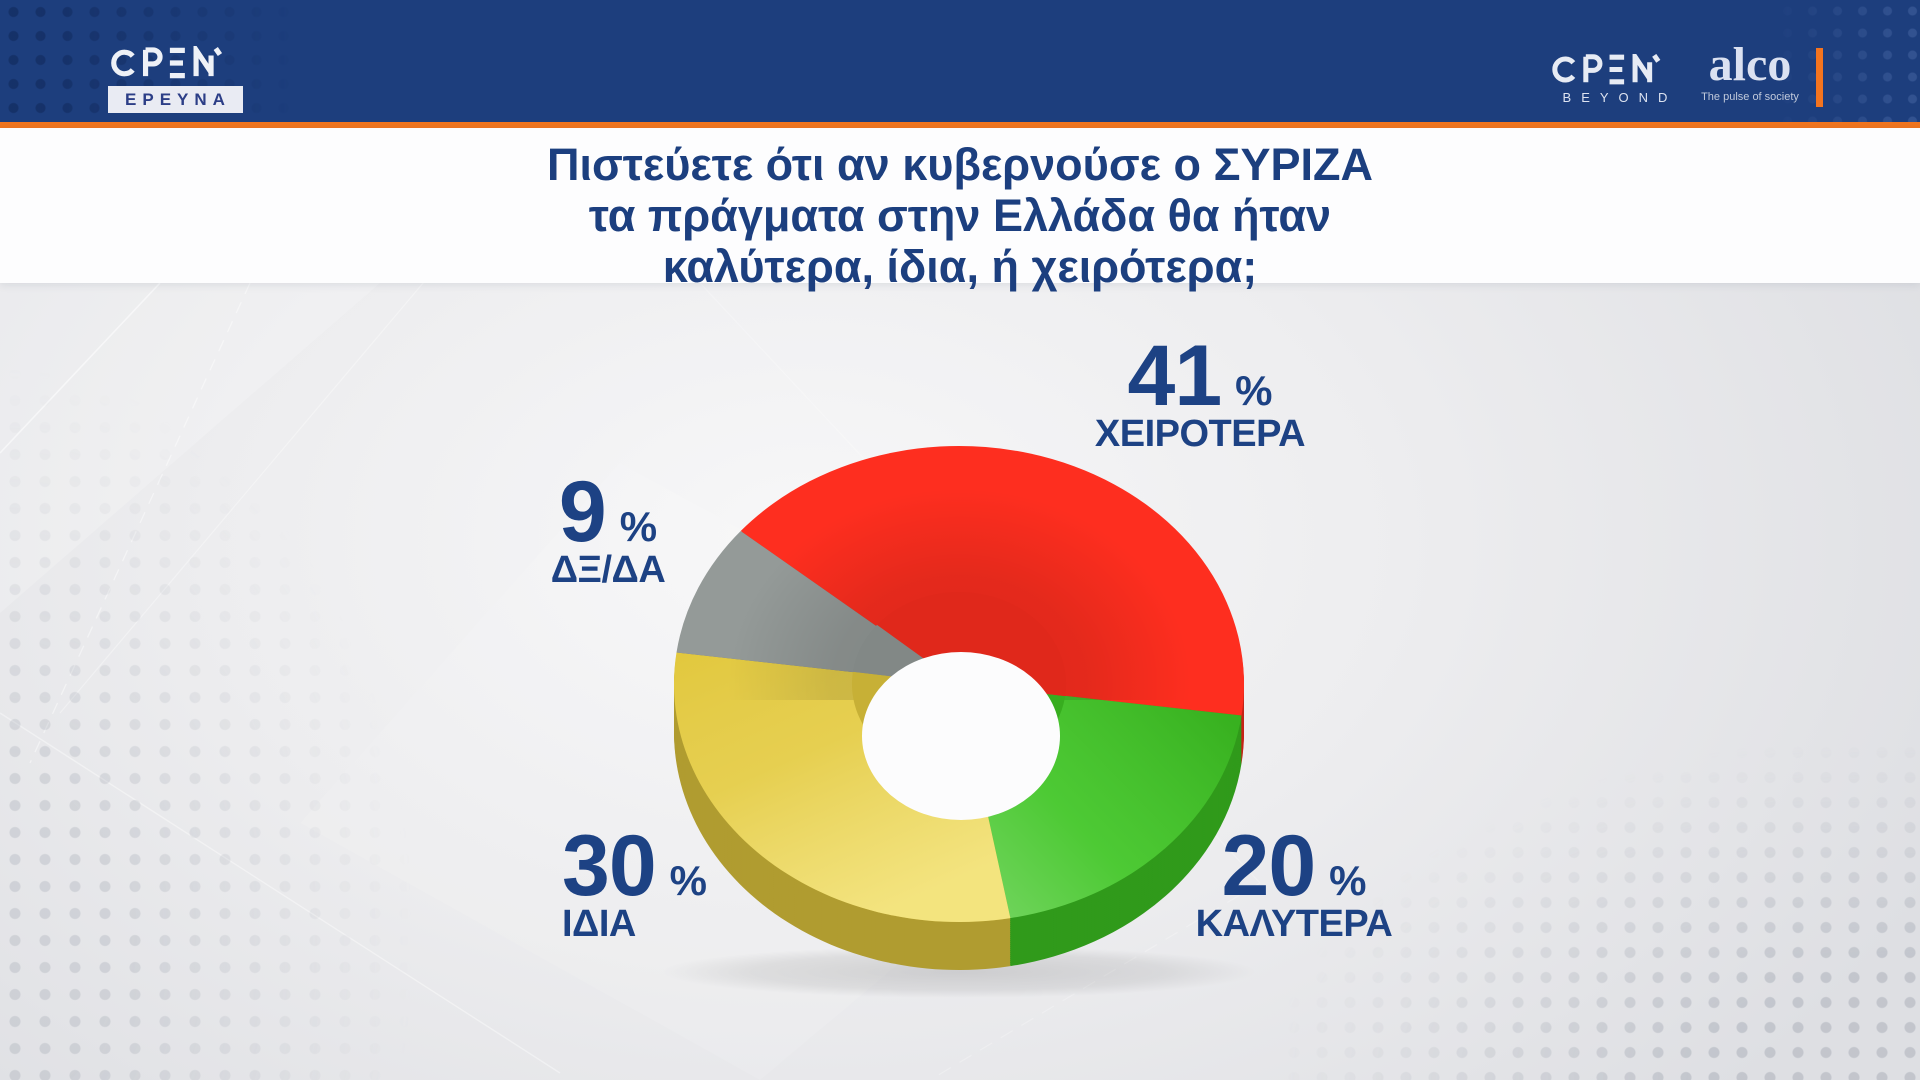  Describe the element at coordinates (961, 736) in the screenshot. I see `donut-hole` at that location.